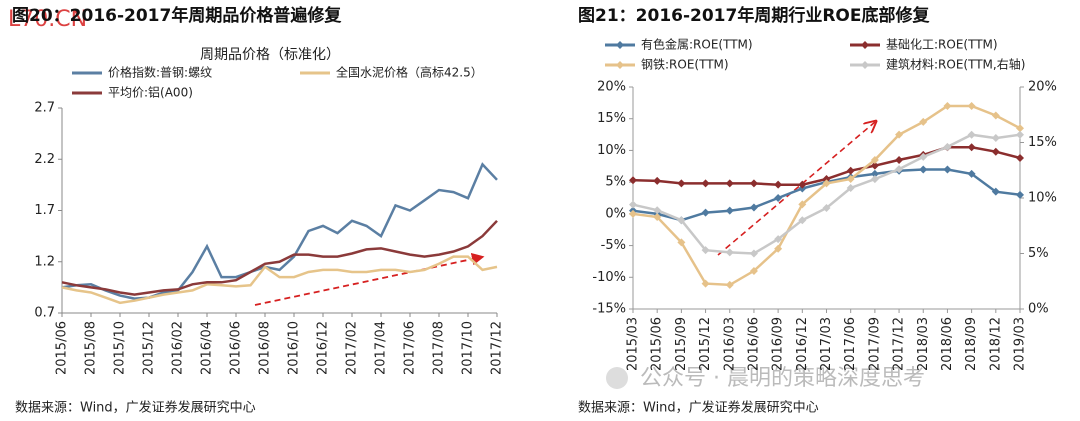  I want to click on y-tick-label: 2.7, so click(44, 108).